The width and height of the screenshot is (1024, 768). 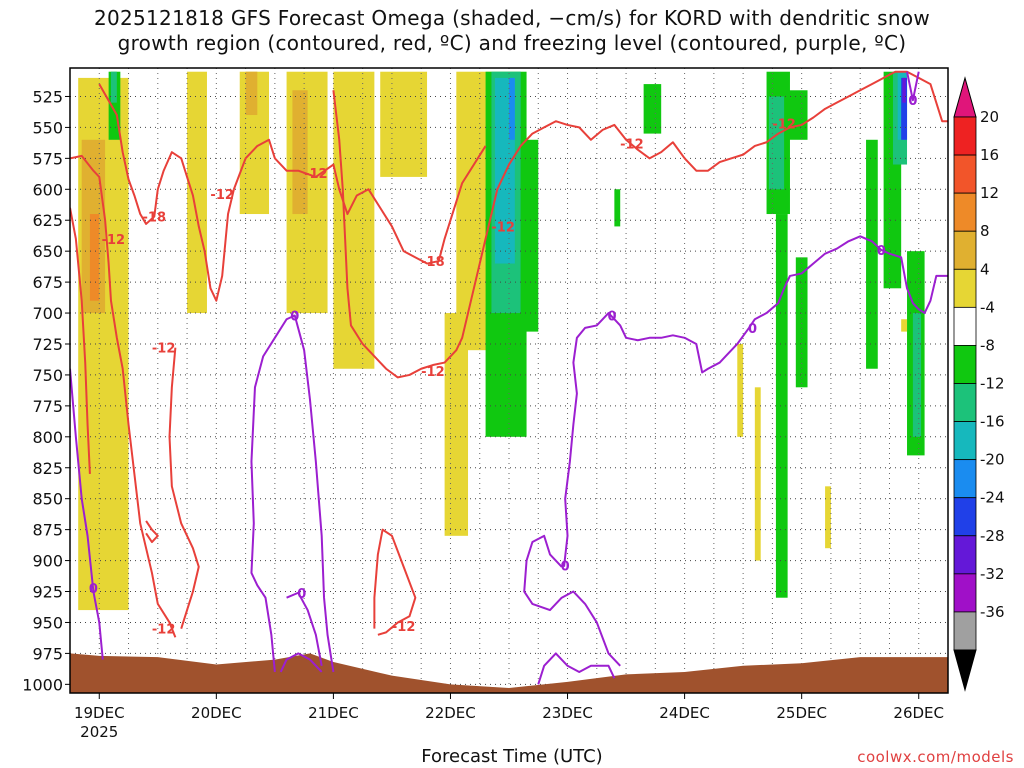 What do you see at coordinates (684, 713) in the screenshot?
I see `x-tick-label: 24DEC` at bounding box center [684, 713].